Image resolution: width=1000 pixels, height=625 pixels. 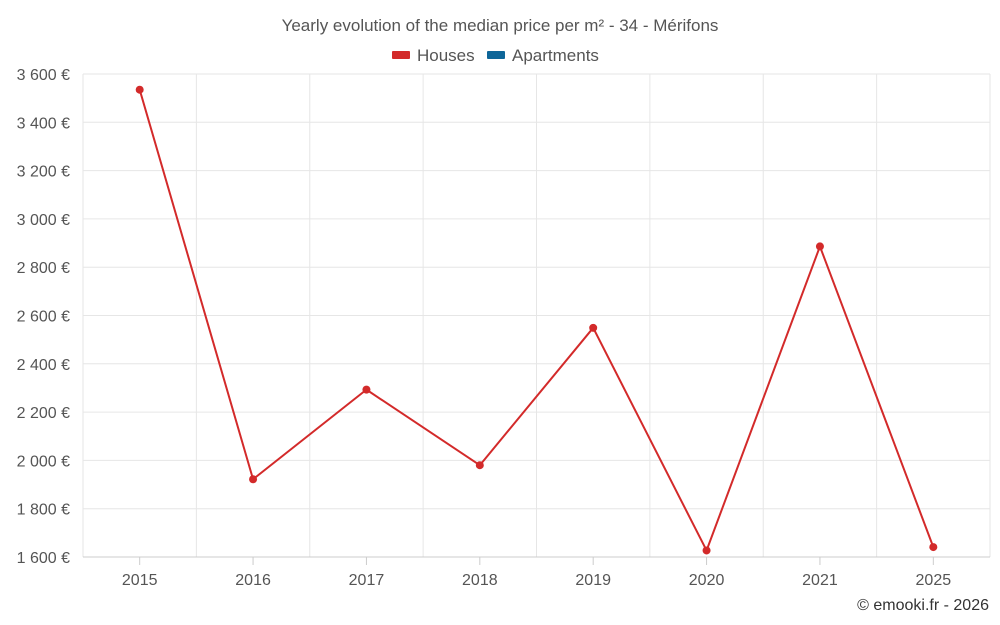 What do you see at coordinates (446, 55) in the screenshot?
I see `legend-label-houses: Houses` at bounding box center [446, 55].